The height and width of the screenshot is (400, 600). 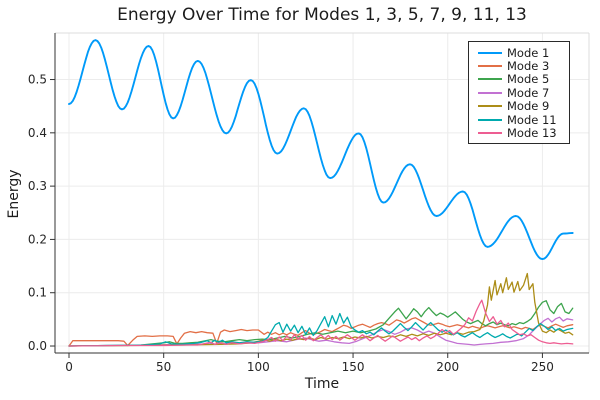 I want to click on y-tick-label: 0.0, so click(x=37, y=346).